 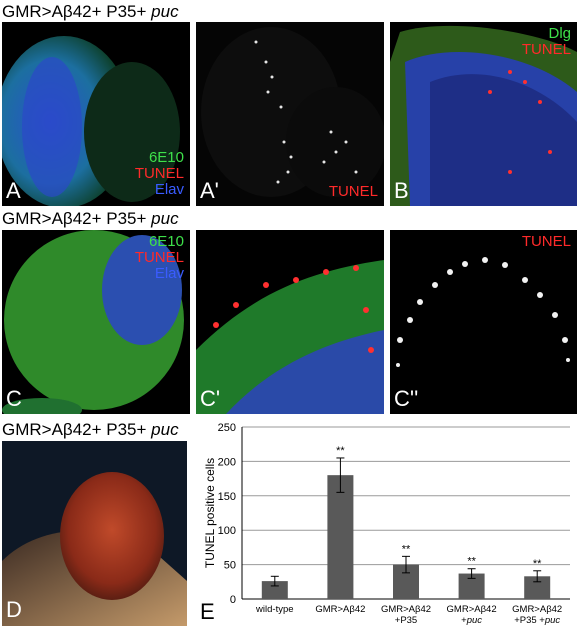 What do you see at coordinates (406, 620) in the screenshot?
I see `x-tick-label: +P35` at bounding box center [406, 620].